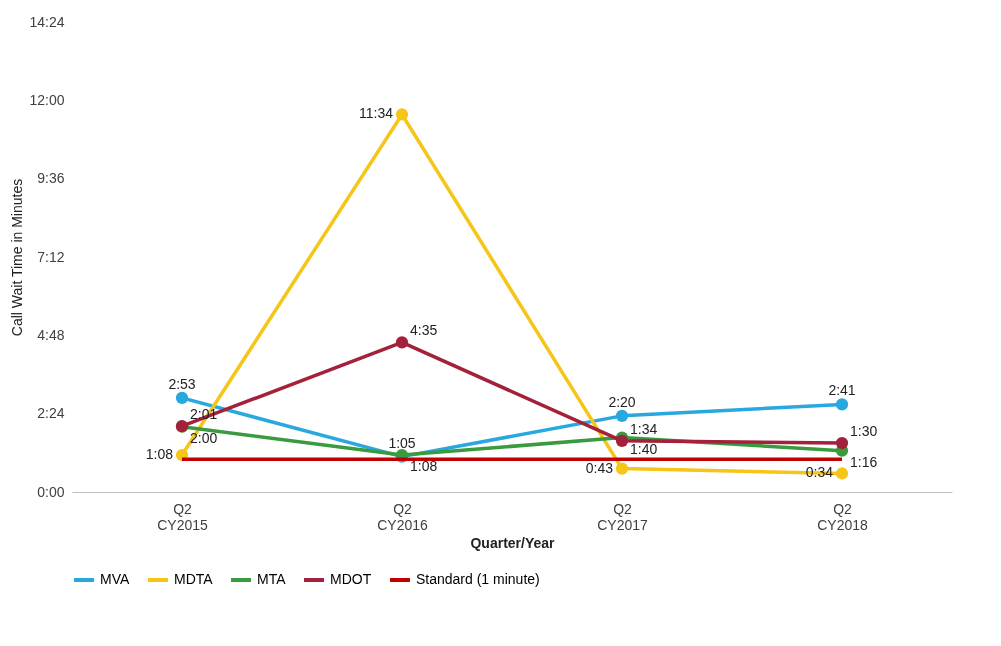 Image resolution: width=1001 pixels, height=646 pixels. I want to click on x-tick-label: Q2 CY2018, so click(843, 516).